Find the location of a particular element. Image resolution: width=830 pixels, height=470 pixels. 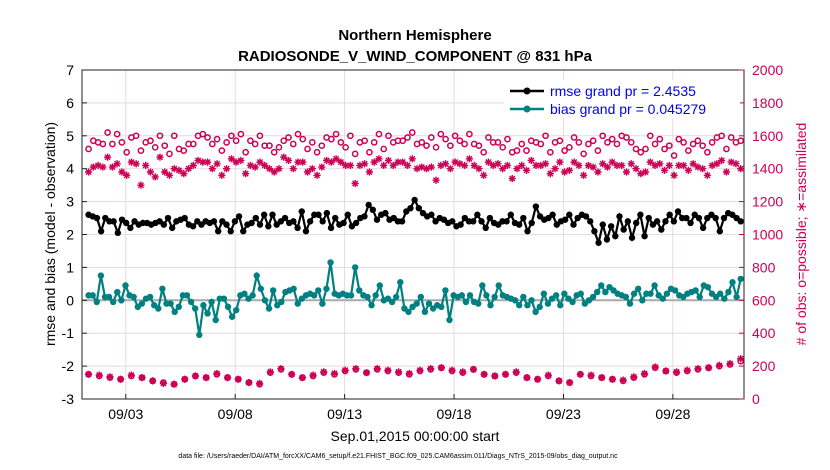

x-tick-label-0: 09/03 is located at coordinates (125, 414).